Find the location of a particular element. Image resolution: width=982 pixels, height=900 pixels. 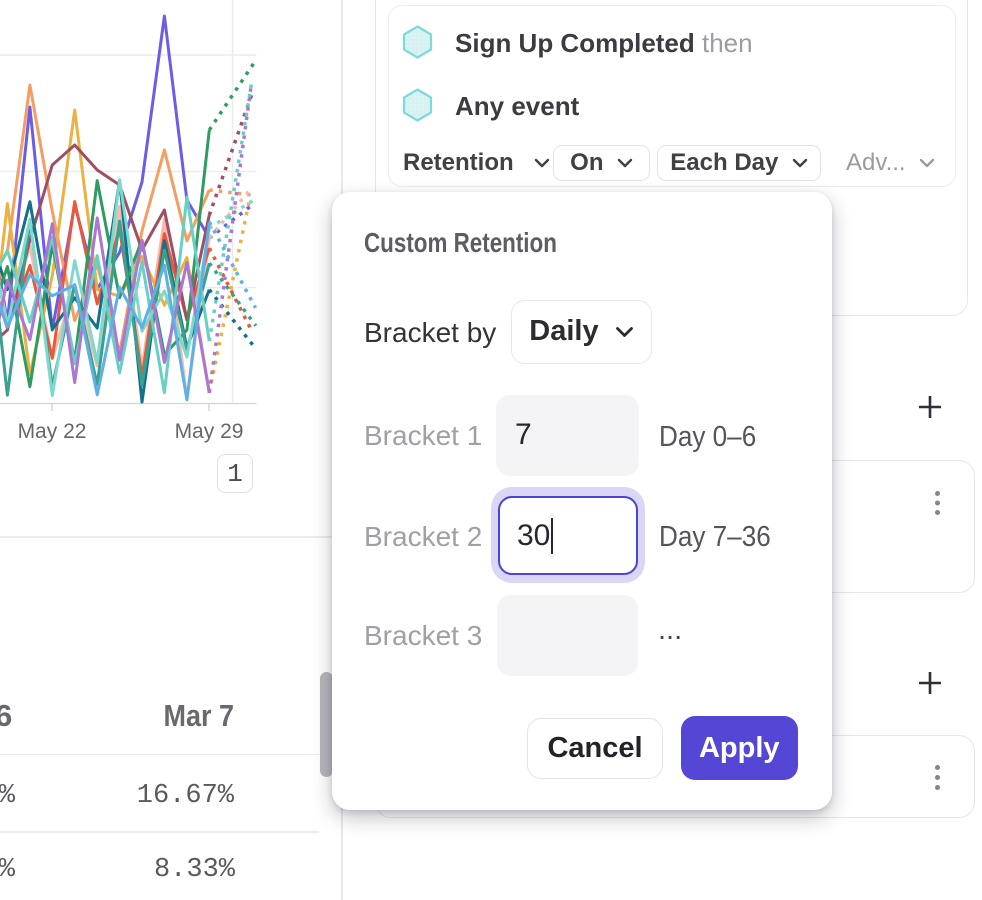

svg-text: May 29 is located at coordinates (209, 431).